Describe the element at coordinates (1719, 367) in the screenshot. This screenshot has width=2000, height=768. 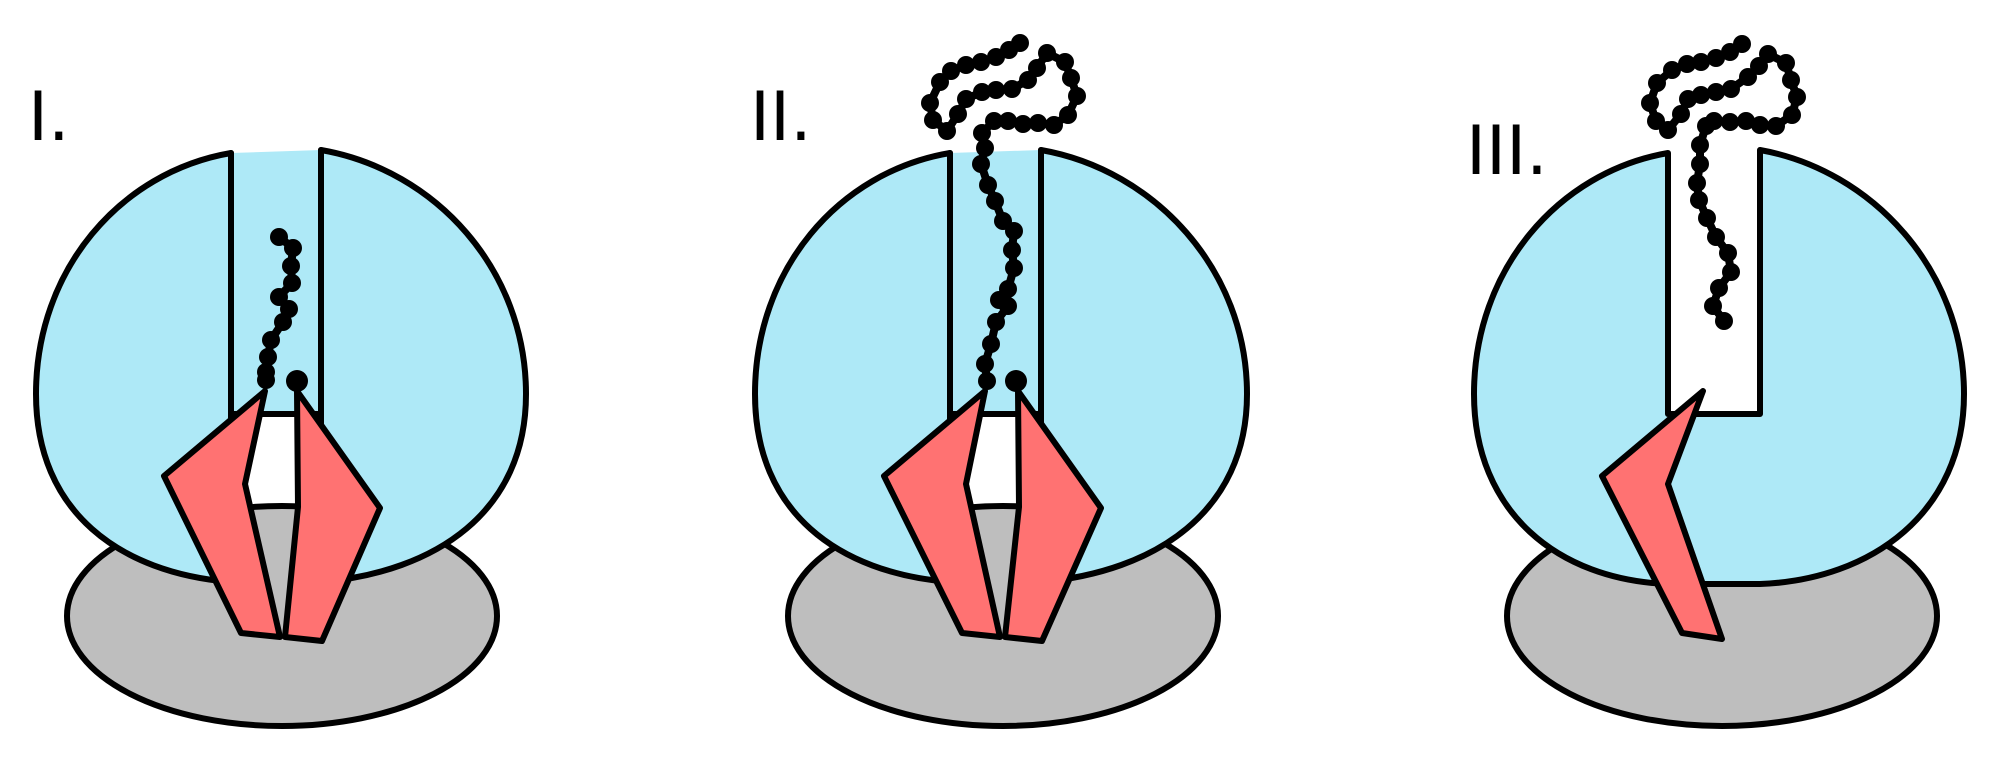
I see `chamber-body` at that location.